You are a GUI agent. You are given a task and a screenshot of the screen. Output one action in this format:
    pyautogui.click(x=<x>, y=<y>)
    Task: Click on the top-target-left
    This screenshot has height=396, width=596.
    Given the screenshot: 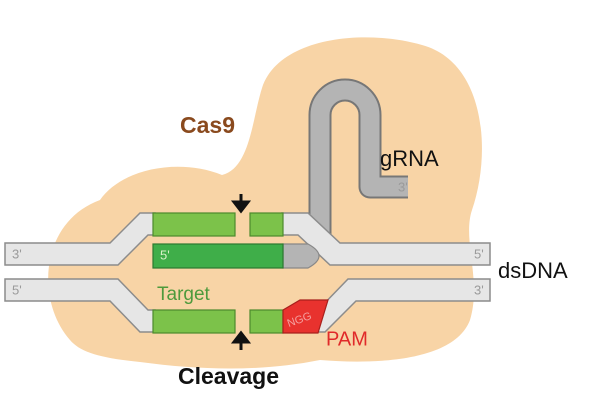 What is the action you would take?
    pyautogui.click(x=194, y=224)
    